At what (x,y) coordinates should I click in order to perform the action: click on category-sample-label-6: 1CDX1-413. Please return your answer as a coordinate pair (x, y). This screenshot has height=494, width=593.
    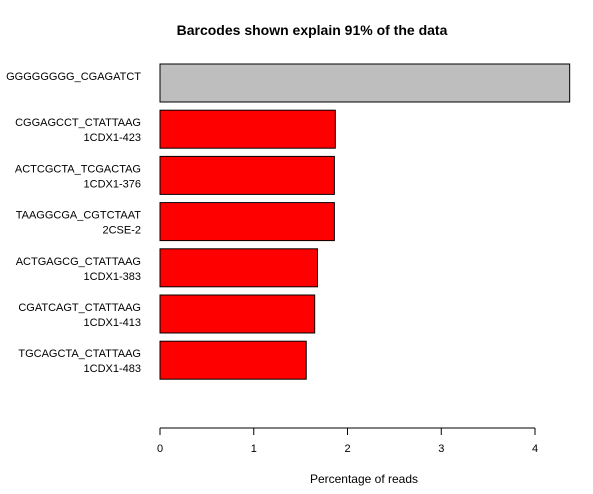
    Looking at the image, I should click on (112, 323).